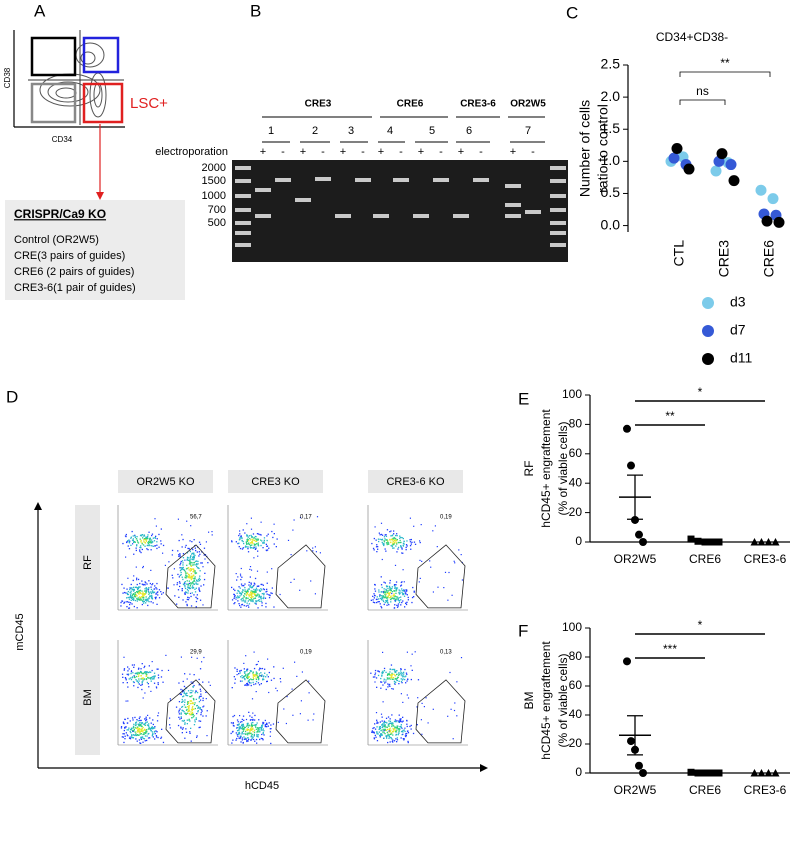  I want to click on significance-label: **, so click(670, 416).